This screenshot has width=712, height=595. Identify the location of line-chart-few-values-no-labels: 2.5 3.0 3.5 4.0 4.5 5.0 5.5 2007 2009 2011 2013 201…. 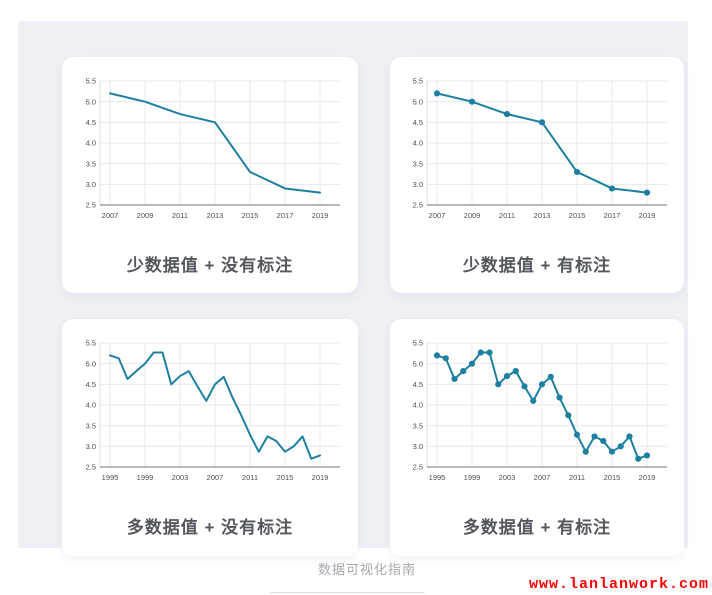
(210, 150).